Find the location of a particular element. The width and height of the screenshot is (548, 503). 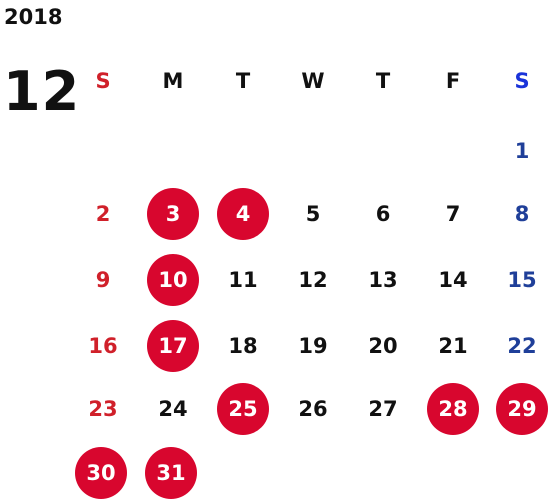

calendar-day: 5 is located at coordinates (313, 213).